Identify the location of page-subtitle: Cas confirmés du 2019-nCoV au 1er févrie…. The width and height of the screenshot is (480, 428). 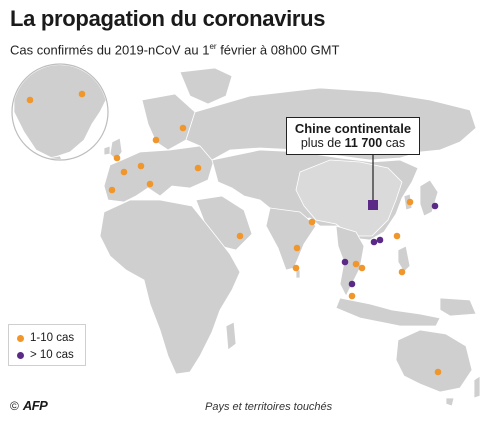
(174, 49).